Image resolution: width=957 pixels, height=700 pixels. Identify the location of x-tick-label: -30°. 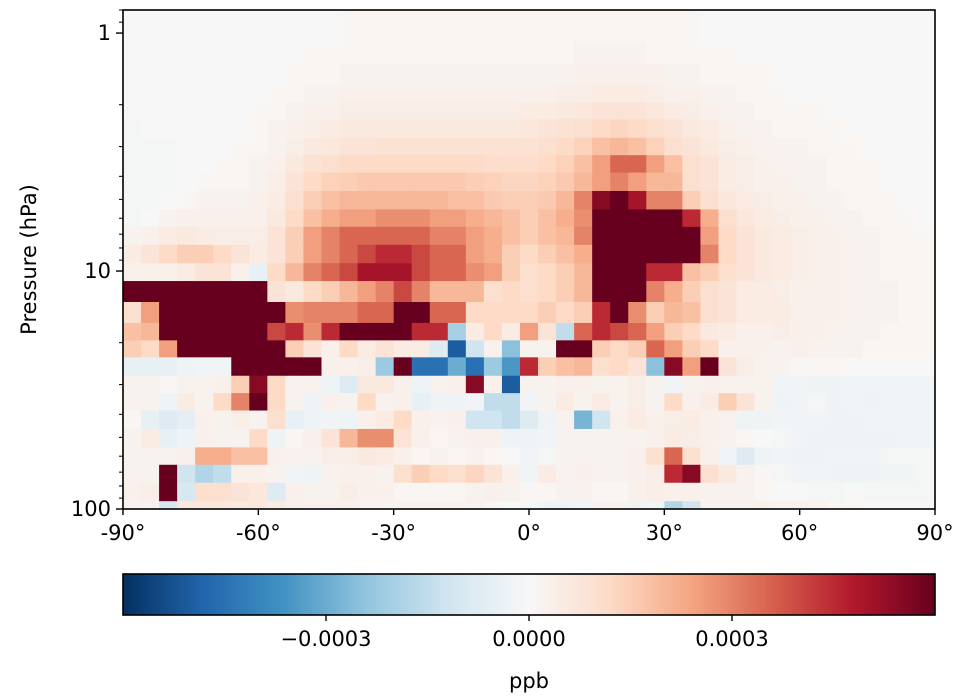
(393, 533).